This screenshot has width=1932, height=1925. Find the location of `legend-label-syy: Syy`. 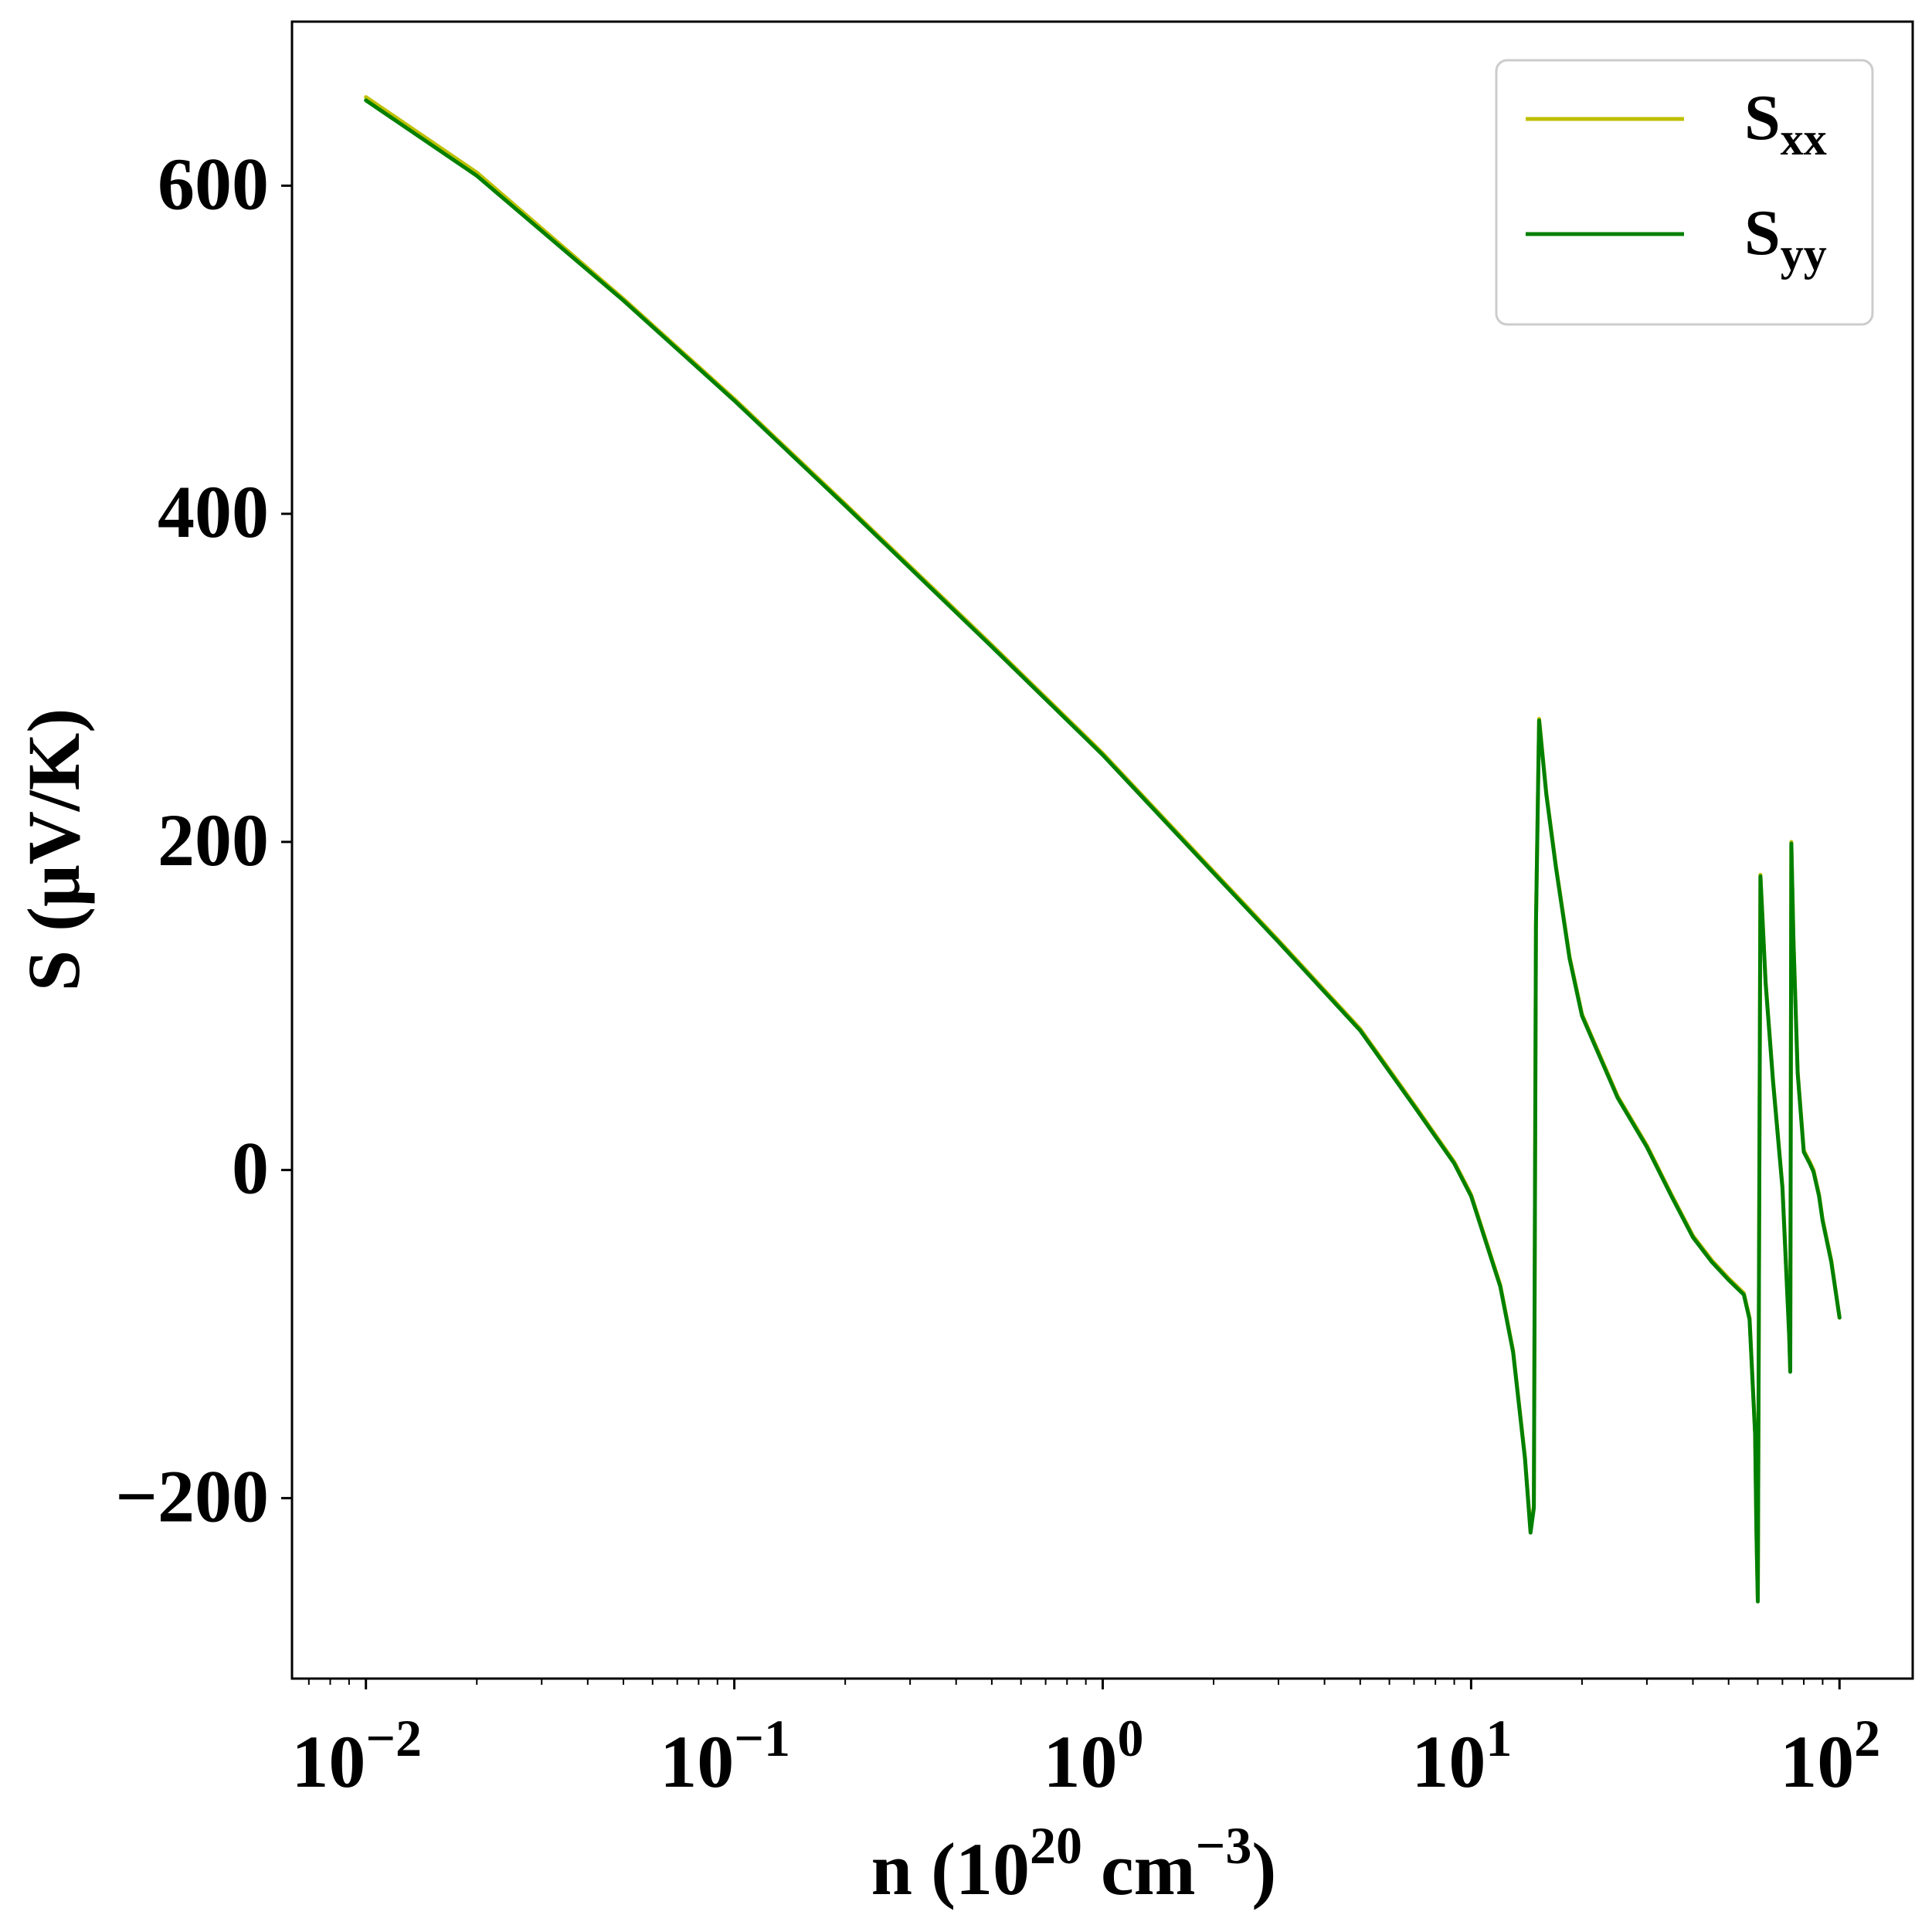

legend-label-syy: Syy is located at coordinates (1786, 239).